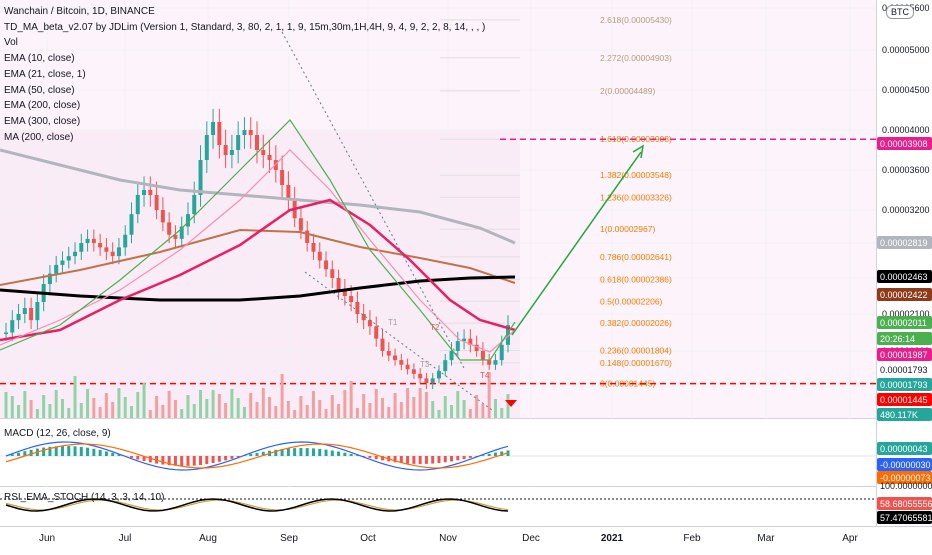 Image resolution: width=932 pixels, height=555 pixels. Describe the element at coordinates (906, 504) in the screenshot. I see `svg-text: 58.68055556` at that location.